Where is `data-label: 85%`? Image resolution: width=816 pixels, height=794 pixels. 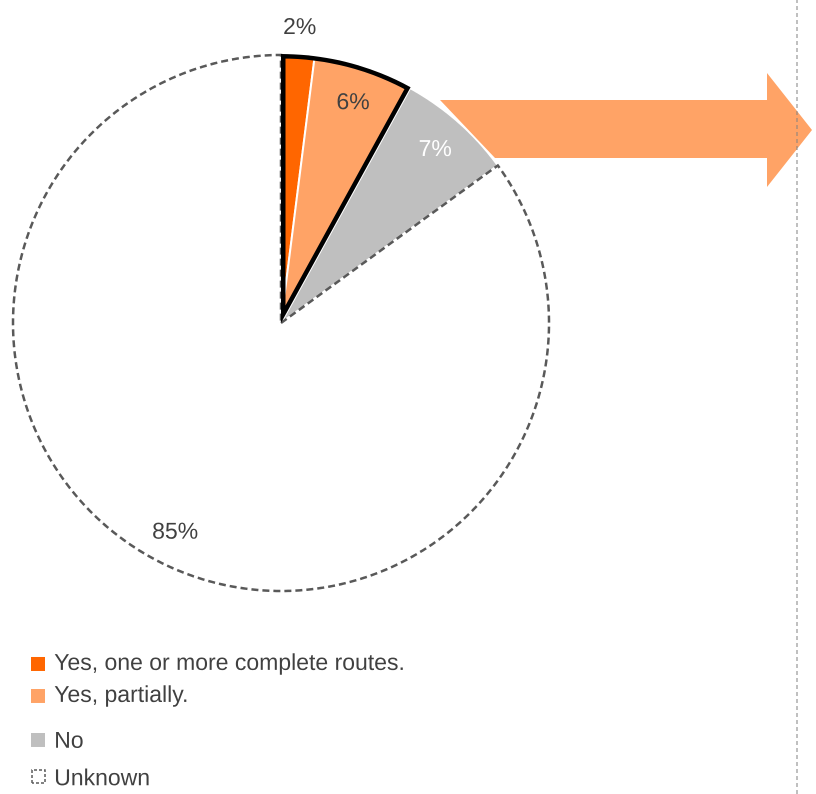 data-label: 85% is located at coordinates (175, 530).